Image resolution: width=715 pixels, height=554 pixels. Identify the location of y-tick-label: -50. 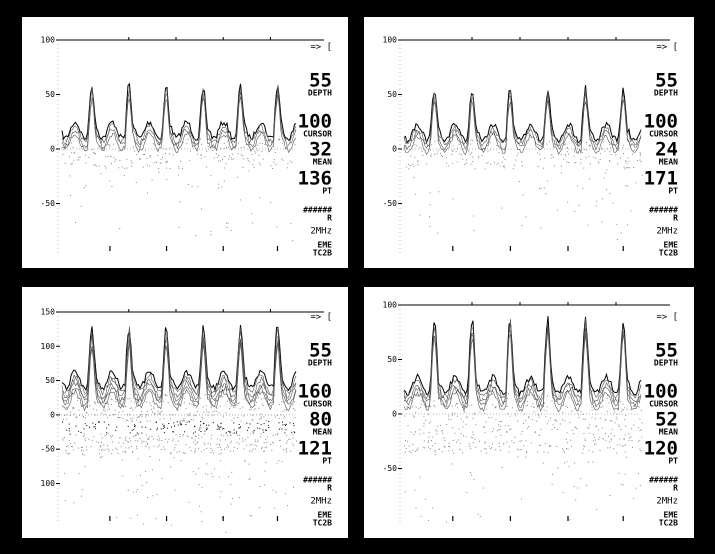
(390, 468).